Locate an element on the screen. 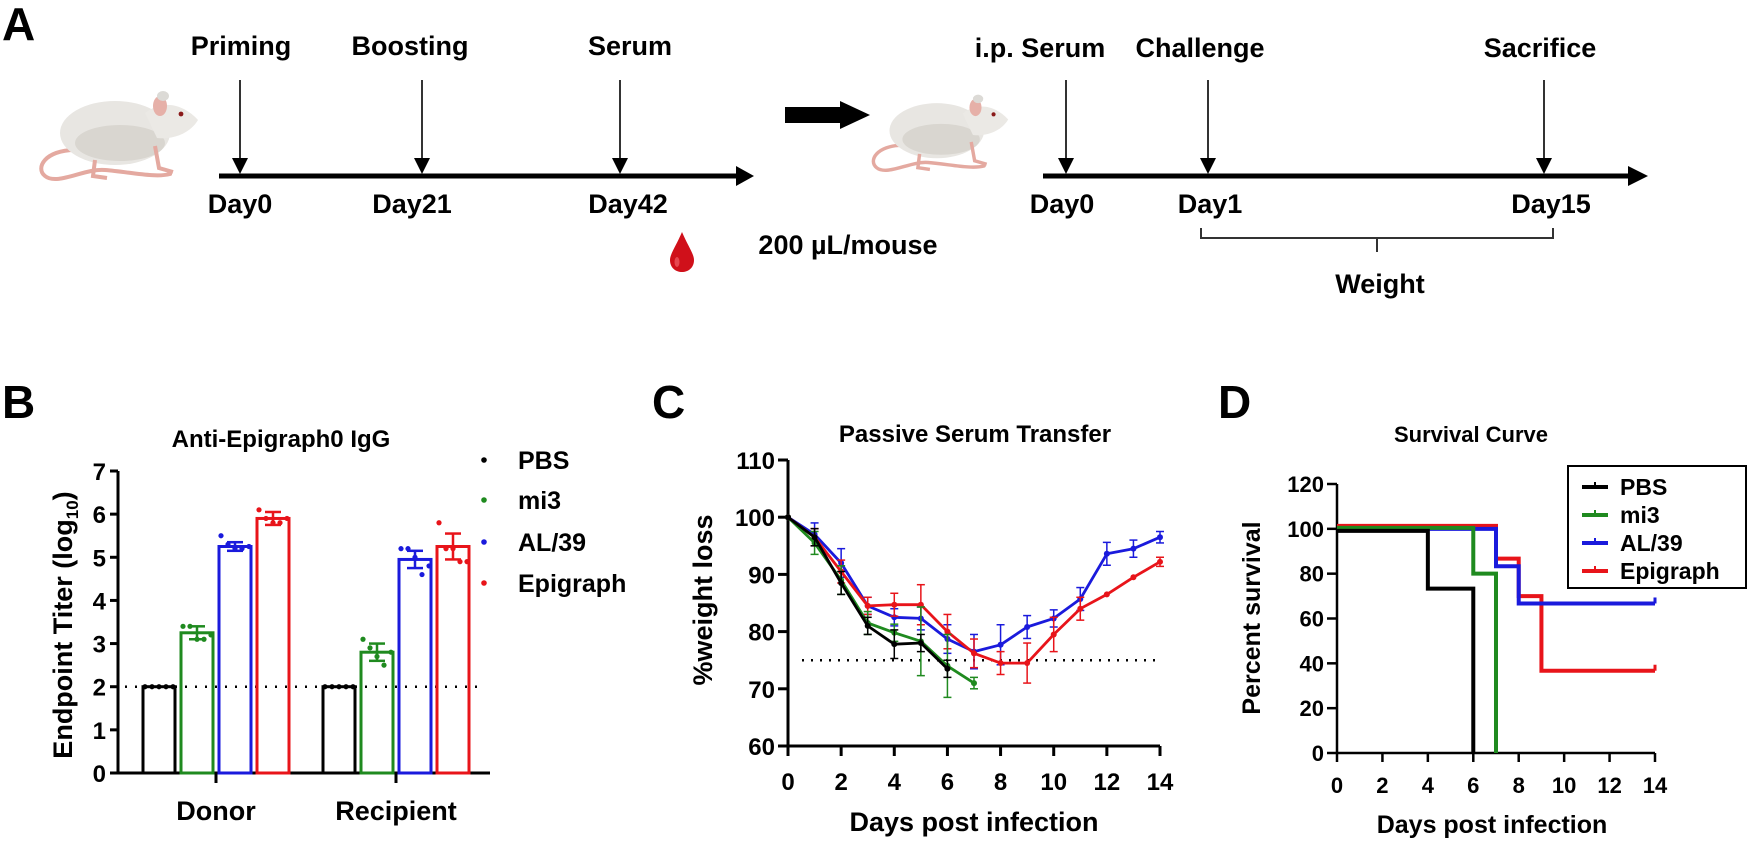 The image size is (1750, 841). x-tick-label-d: 14 is located at coordinates (1655, 785).